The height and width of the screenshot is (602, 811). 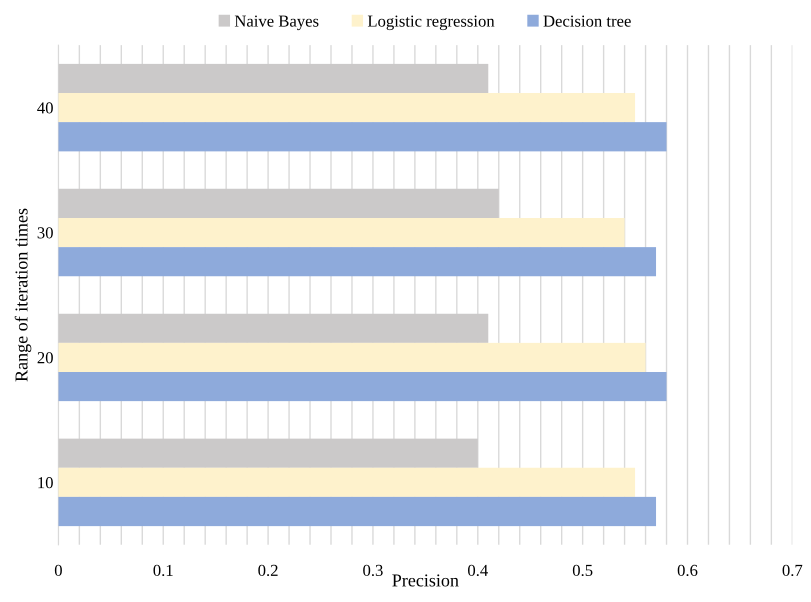 What do you see at coordinates (425, 580) in the screenshot?
I see `x-axis-title: Precision` at bounding box center [425, 580].